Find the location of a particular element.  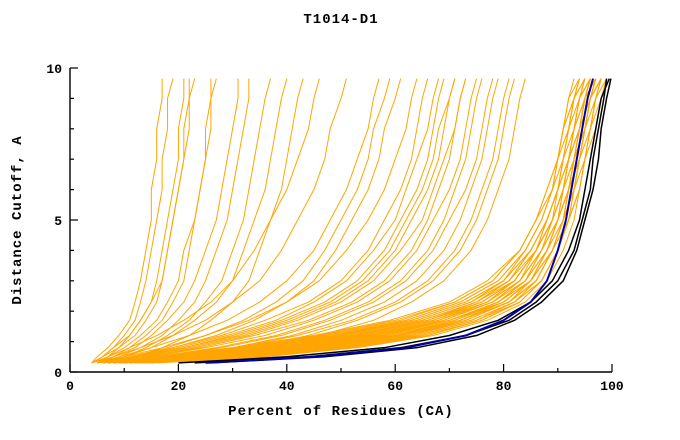

x-tick-label: 60 is located at coordinates (395, 386).